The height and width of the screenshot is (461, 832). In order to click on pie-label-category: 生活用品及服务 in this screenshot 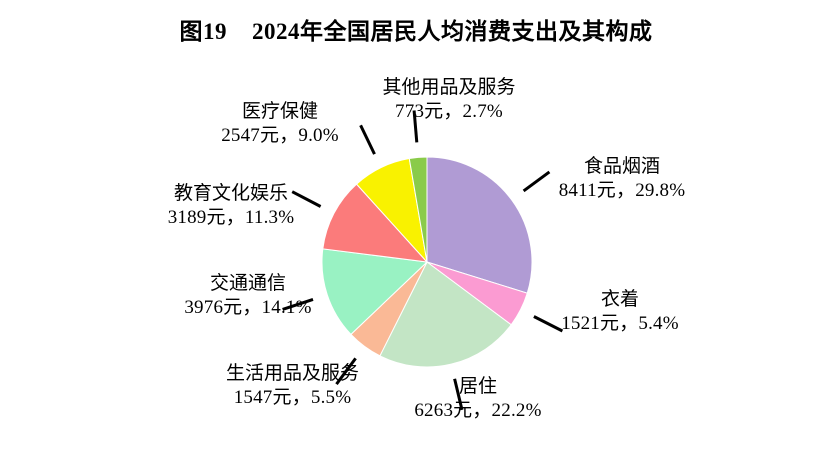, I will do `click(292, 373)`.